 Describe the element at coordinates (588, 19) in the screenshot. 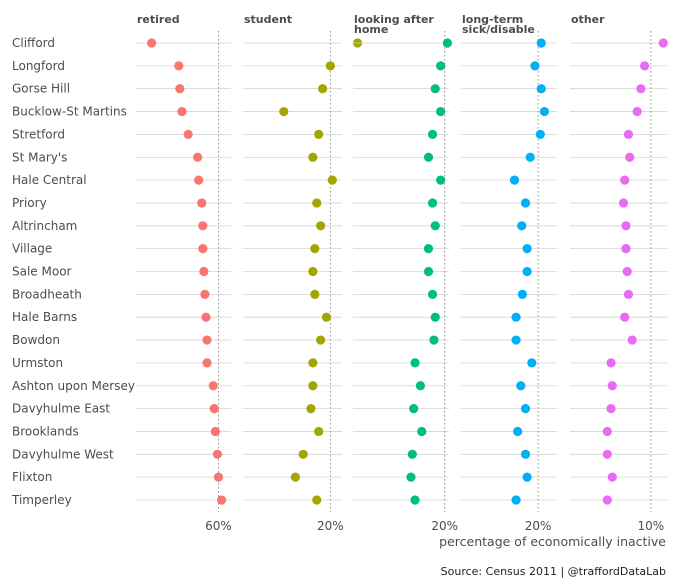

I see `facet-title: other` at that location.